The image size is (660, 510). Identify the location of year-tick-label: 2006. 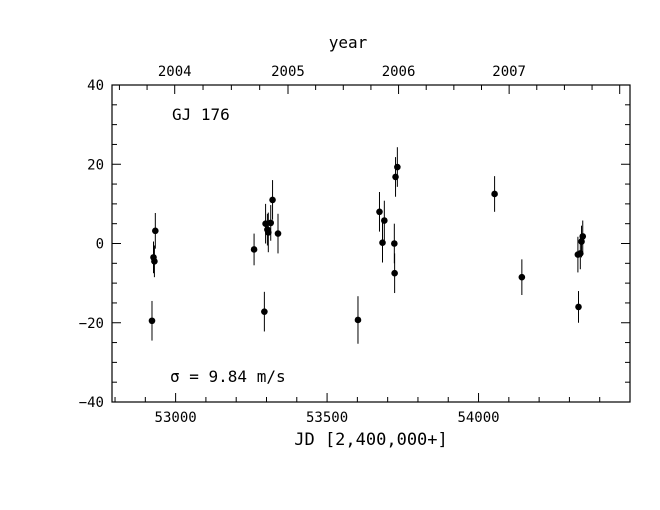
(399, 72).